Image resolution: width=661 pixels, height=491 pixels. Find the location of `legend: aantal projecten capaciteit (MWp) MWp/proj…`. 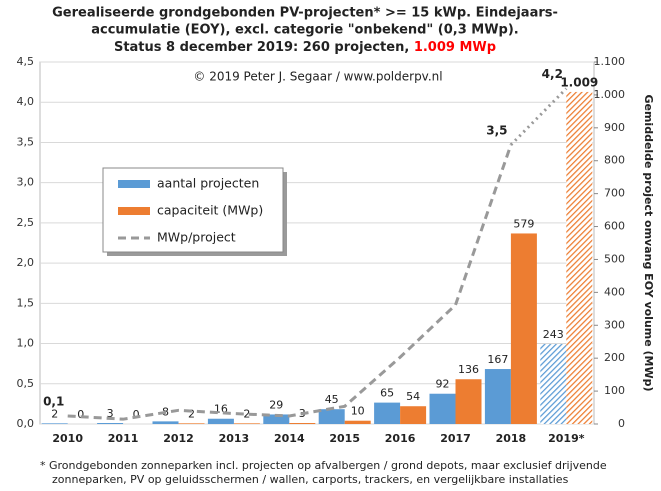

legend: aantal projecten capaciteit (MWp) MWp/proj… is located at coordinates (194, 211).